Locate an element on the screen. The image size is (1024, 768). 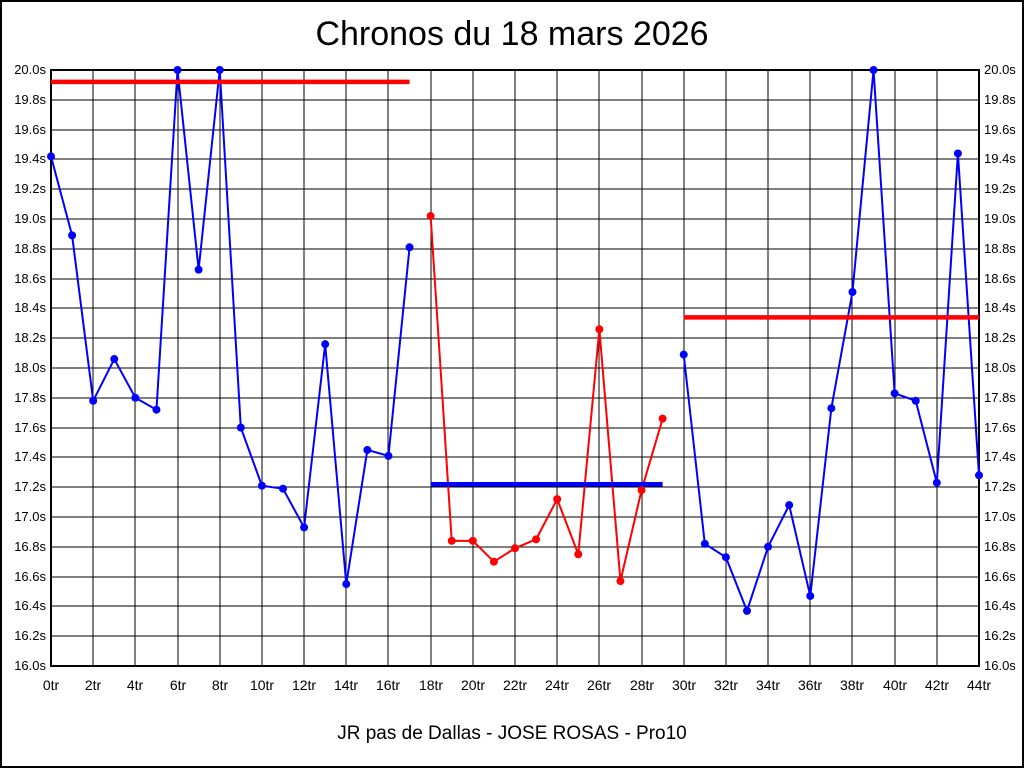
y-tick-label-right: 19.2s is located at coordinates (1000, 188).